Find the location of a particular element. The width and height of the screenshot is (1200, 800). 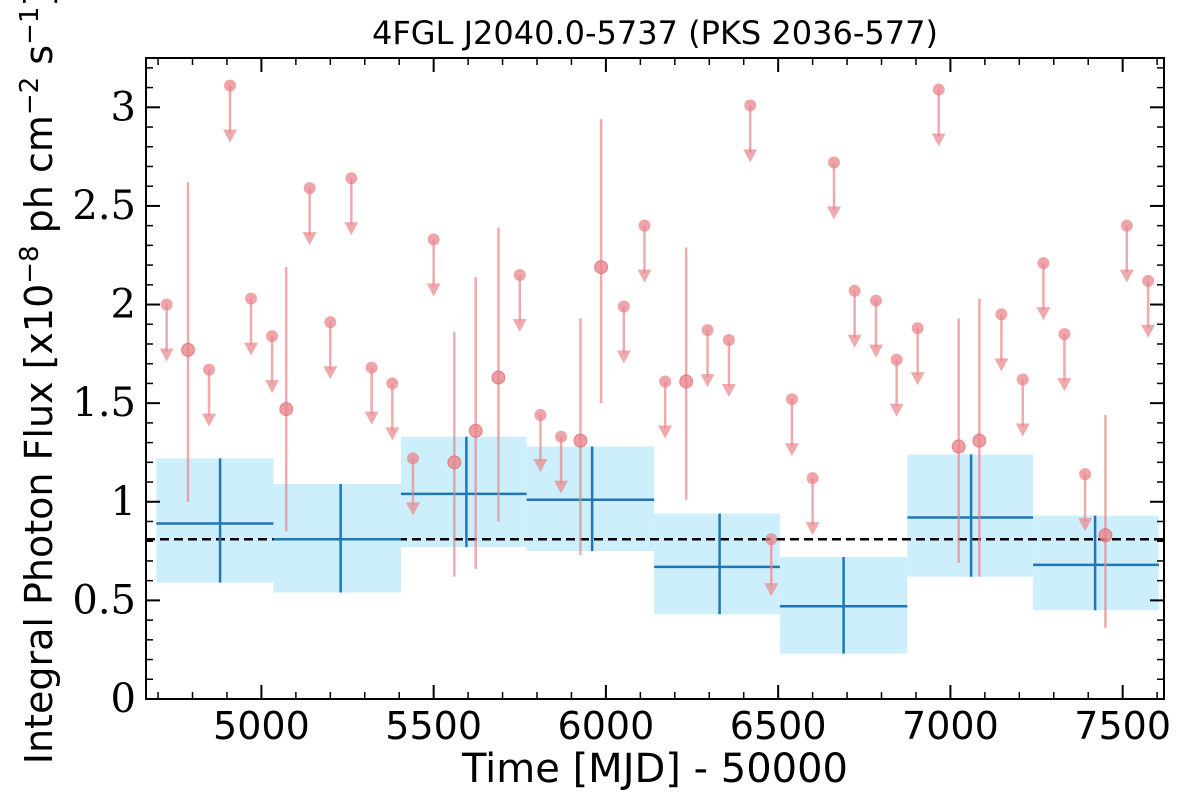

x-tick-label: 6000 is located at coordinates (606, 726).